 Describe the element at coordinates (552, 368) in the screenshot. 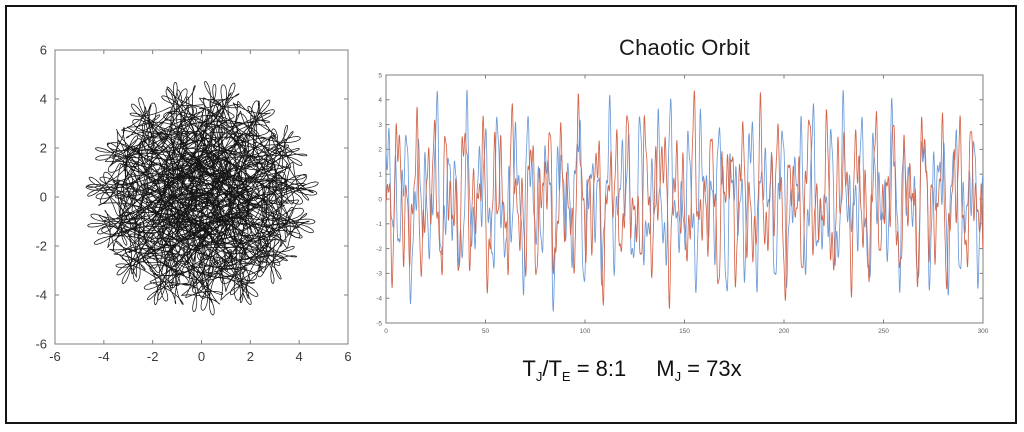

I see `caption-slash-T: /T` at that location.